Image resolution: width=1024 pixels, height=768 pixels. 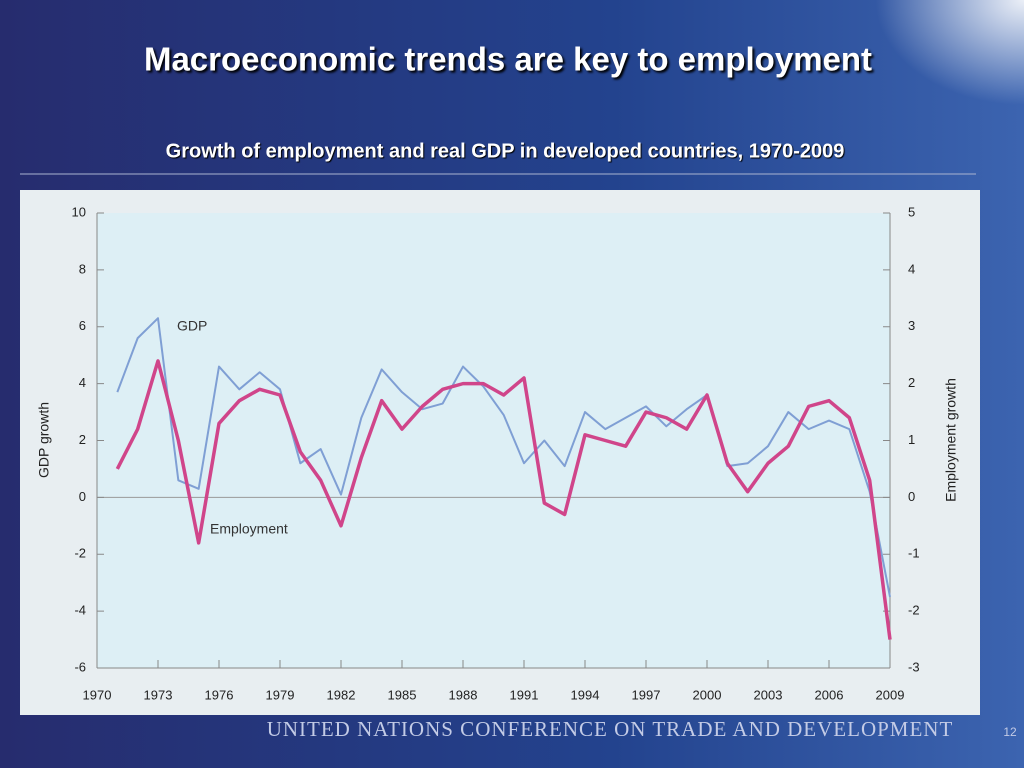 What do you see at coordinates (280, 694) in the screenshot?
I see `x-tick-label: 1979` at bounding box center [280, 694].